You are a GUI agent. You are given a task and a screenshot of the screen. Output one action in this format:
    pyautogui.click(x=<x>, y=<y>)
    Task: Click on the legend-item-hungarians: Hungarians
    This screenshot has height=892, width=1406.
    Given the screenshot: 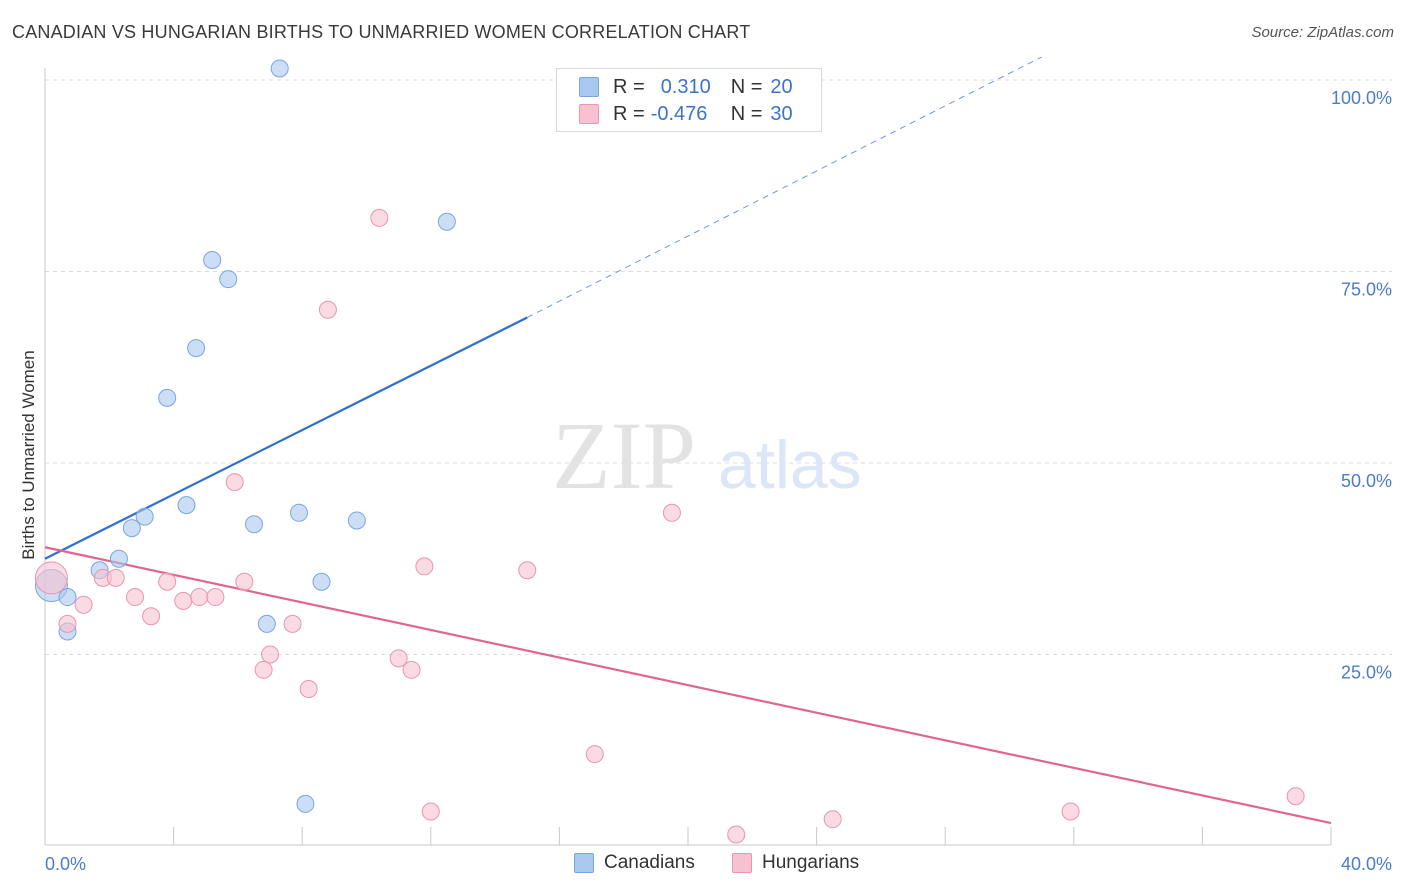 What is the action you would take?
    pyautogui.click(x=795, y=863)
    